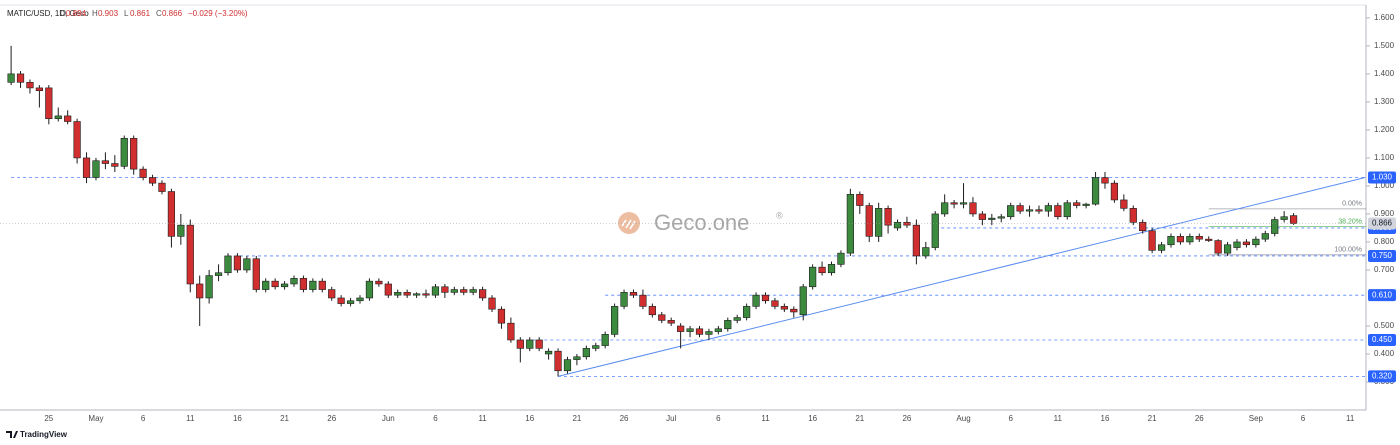 The image size is (1400, 445). I want to click on y-tick-label: 1.300, so click(1384, 101).